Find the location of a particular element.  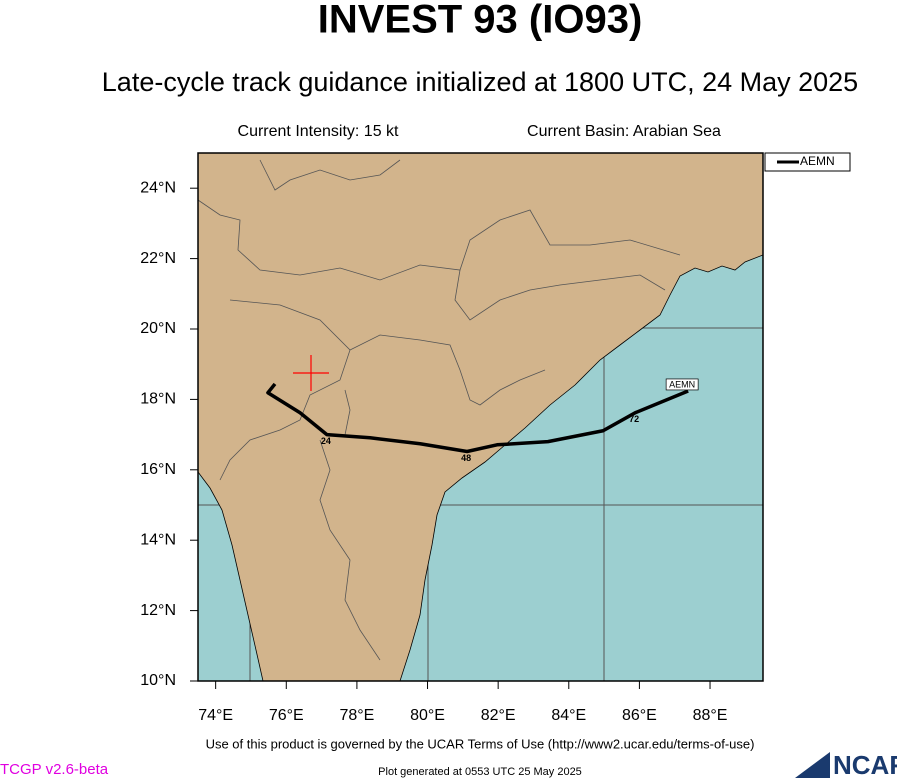

point-label: 48 is located at coordinates (466, 458).